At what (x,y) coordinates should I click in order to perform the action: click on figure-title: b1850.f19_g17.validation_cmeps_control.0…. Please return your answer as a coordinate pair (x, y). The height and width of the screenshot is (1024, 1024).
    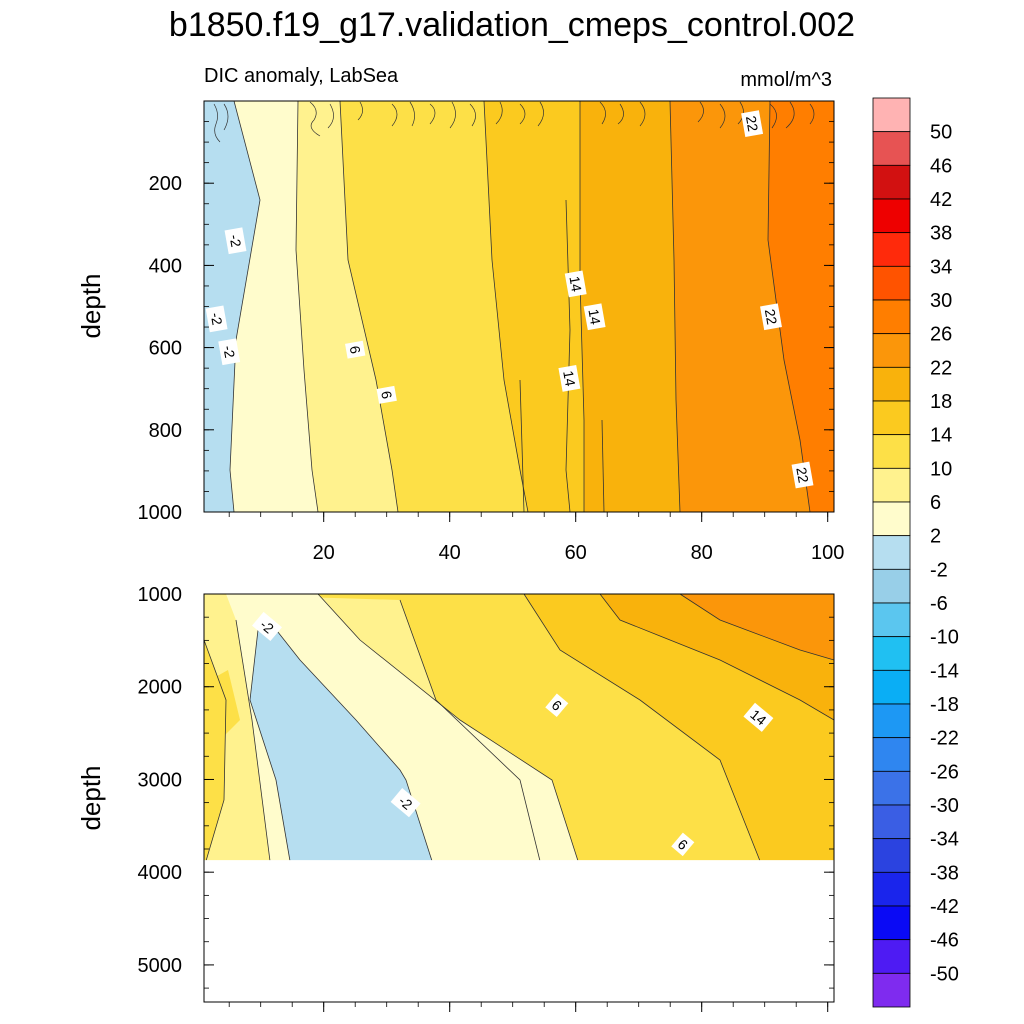
    Looking at the image, I should click on (512, 25).